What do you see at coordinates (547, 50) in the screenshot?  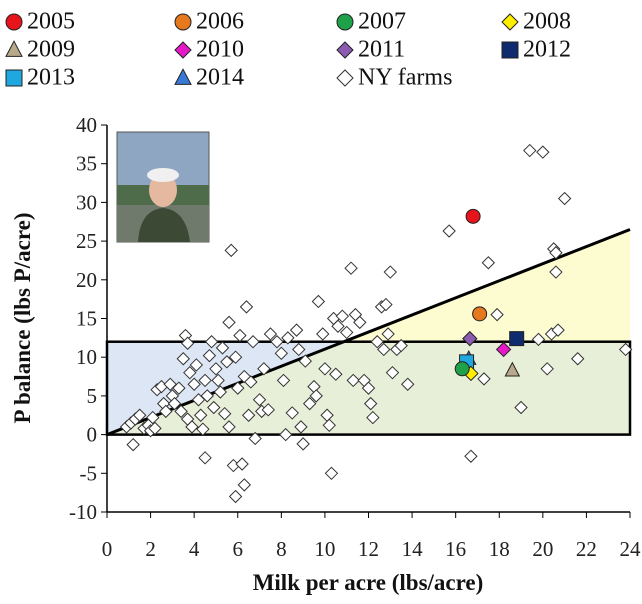 I see `legend-label: 2012` at bounding box center [547, 50].